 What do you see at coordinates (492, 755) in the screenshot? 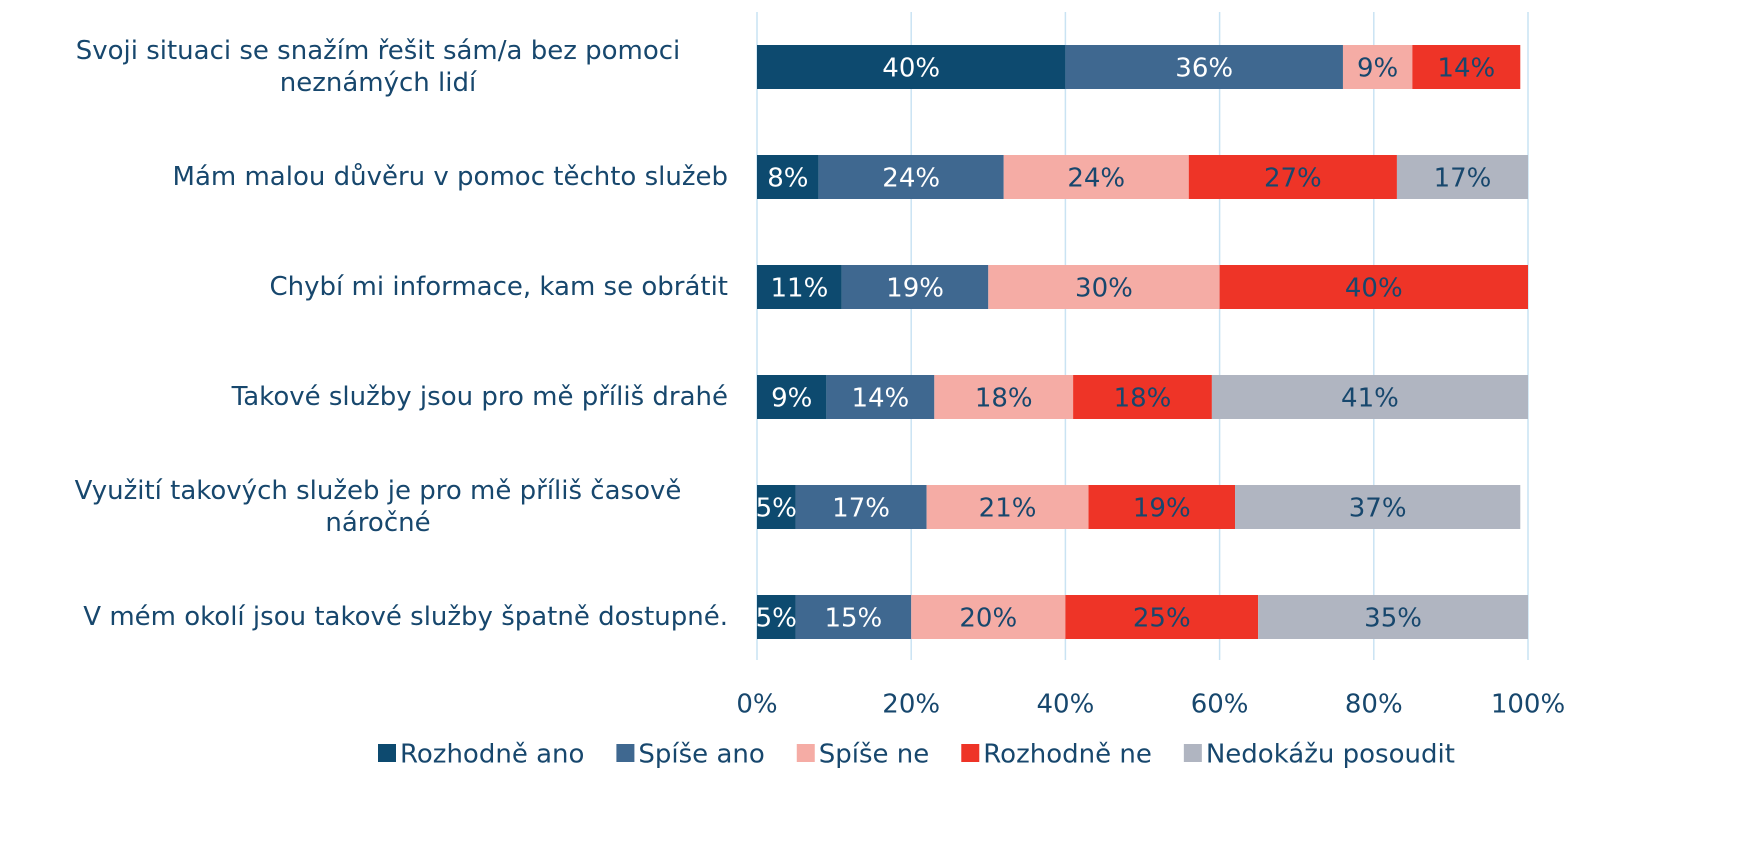
I see `legend-label: Rozhodně ano` at bounding box center [492, 755].